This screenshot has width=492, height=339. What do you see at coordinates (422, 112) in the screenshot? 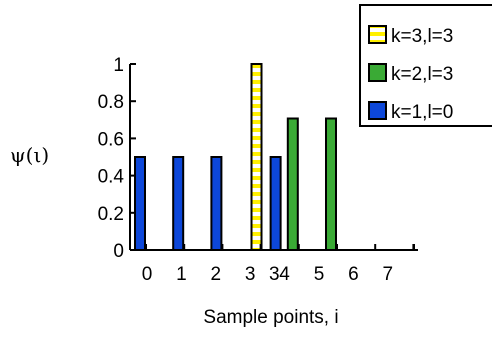
I see `legend-label: k=1,l=0` at bounding box center [422, 112].